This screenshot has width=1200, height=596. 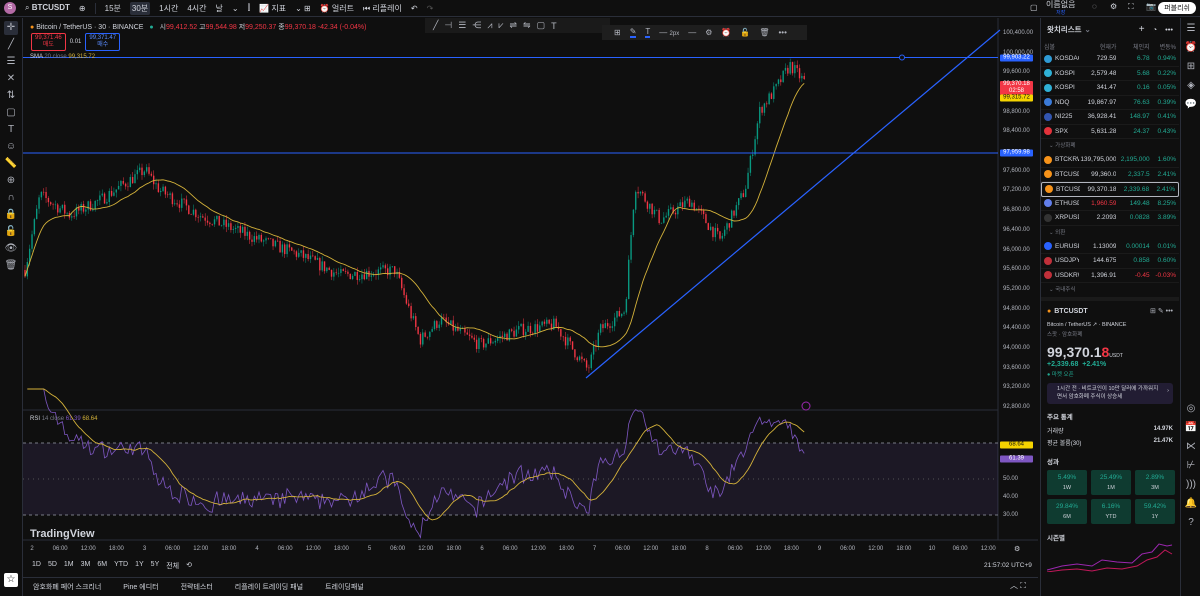 What do you see at coordinates (1110, 74) in the screenshot?
I see `watchlist-row: KOSPI 2,579.48 5.68 0.22%` at bounding box center [1110, 74].